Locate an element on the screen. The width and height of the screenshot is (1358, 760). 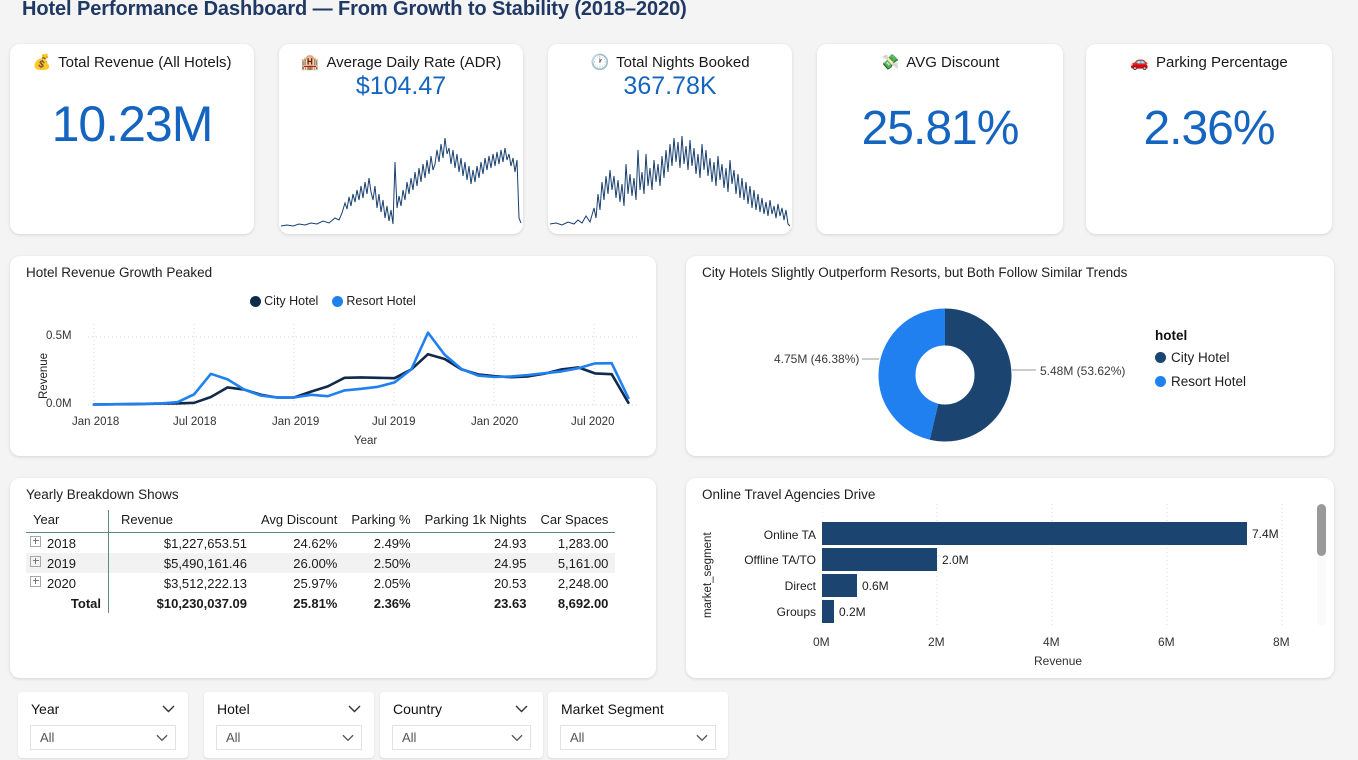
x-tick-8M: 8M is located at coordinates (1281, 642).